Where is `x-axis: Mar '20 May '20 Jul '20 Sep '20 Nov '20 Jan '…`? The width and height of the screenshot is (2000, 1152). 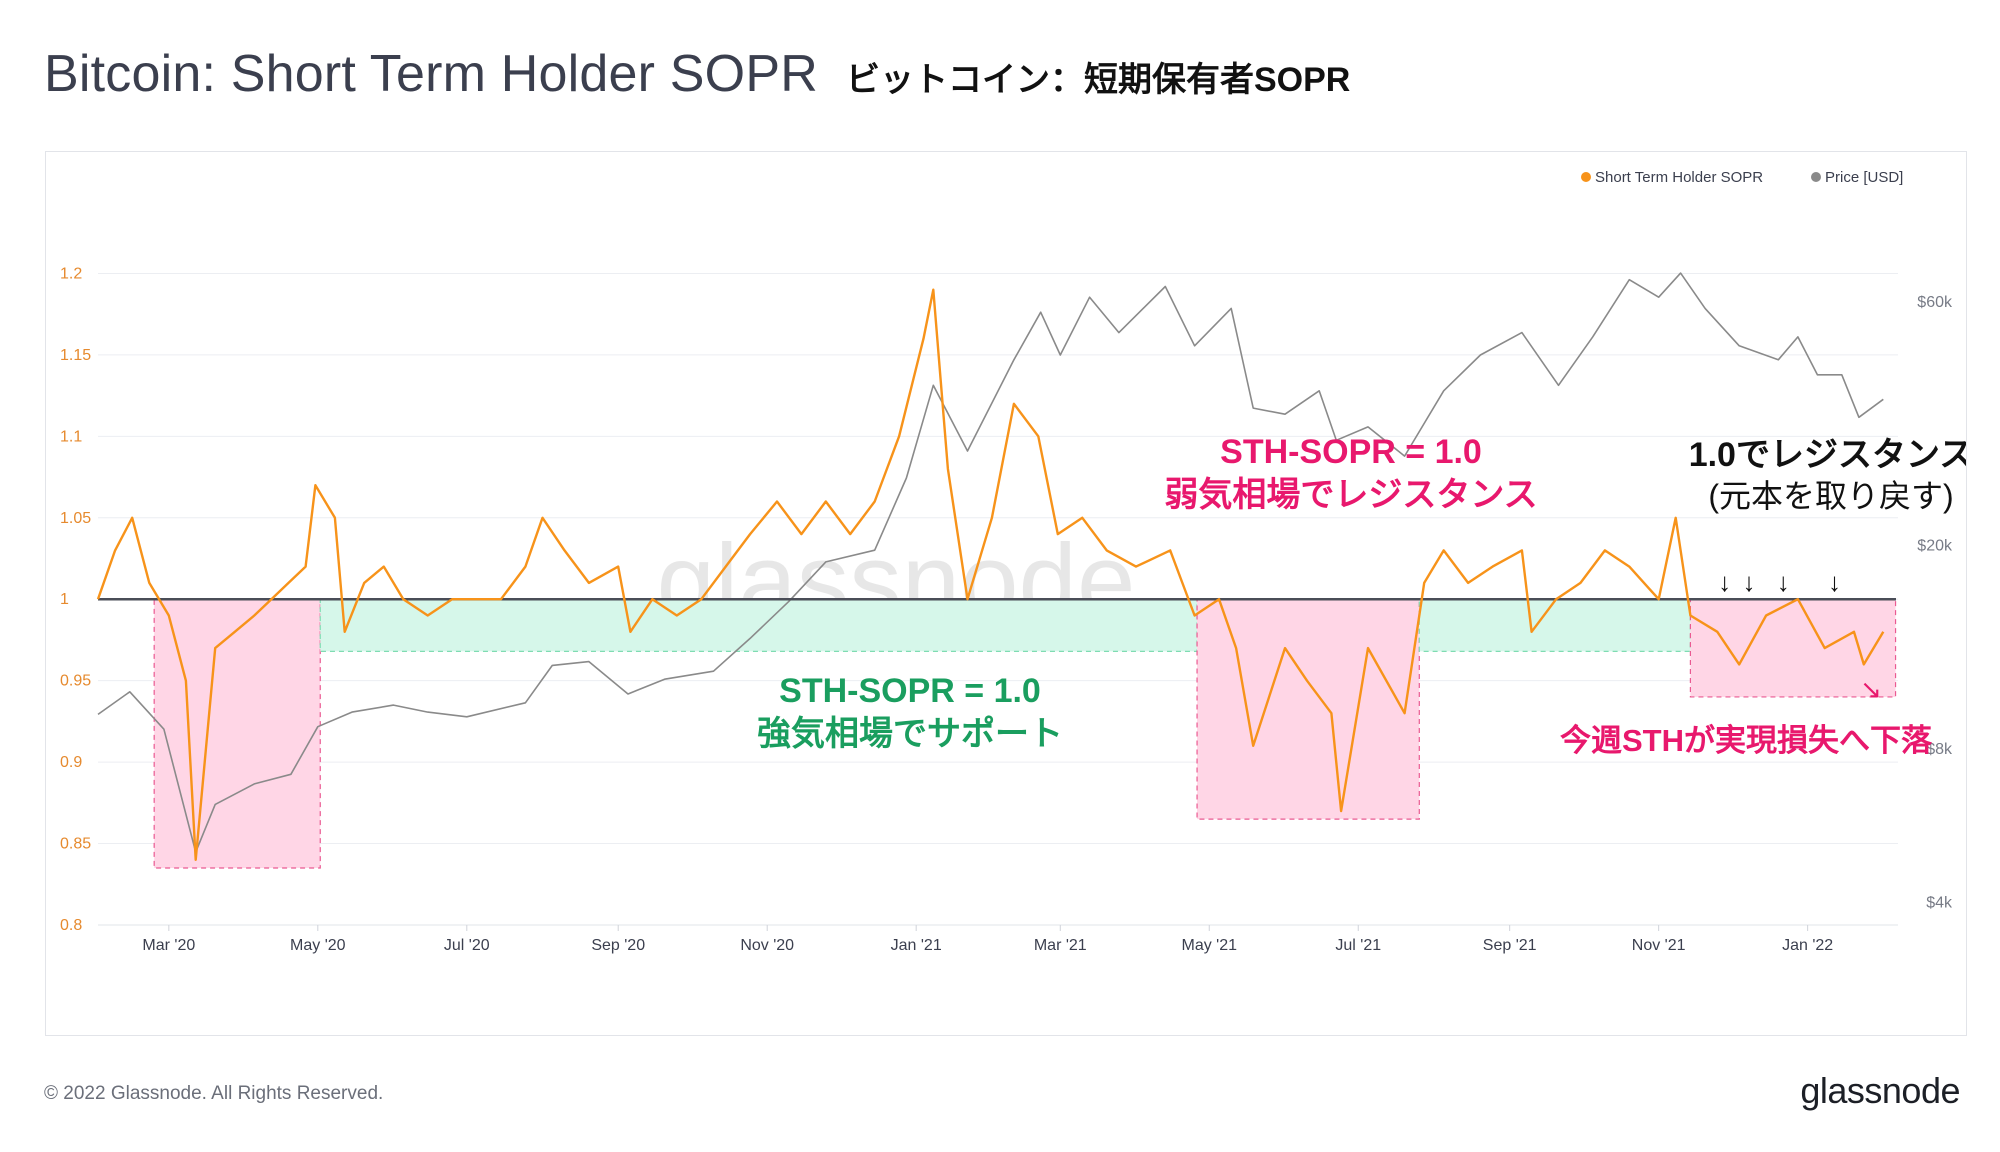 x-axis: Mar '20 May '20 Jul '20 Sep '20 Nov '20 Jan '… is located at coordinates (998, 939).